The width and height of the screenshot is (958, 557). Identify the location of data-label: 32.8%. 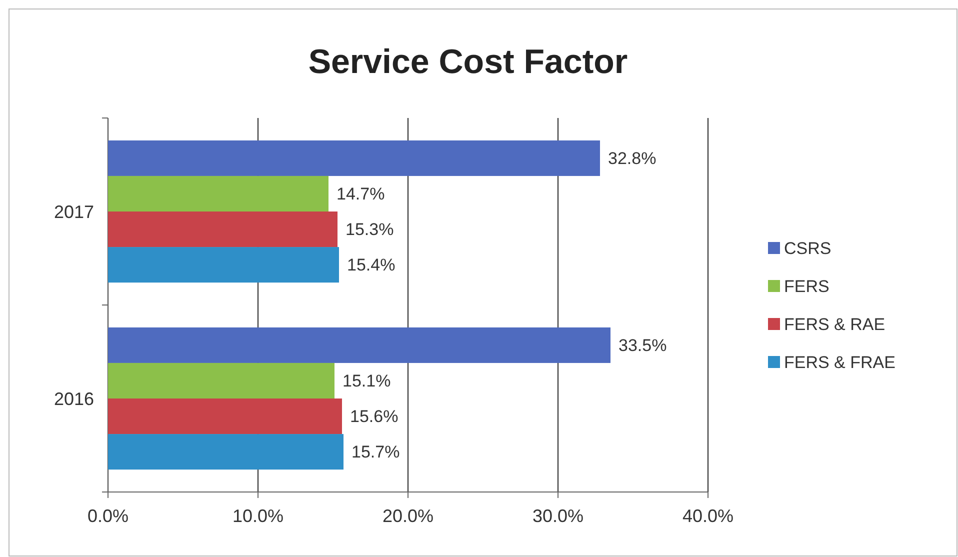
(632, 158).